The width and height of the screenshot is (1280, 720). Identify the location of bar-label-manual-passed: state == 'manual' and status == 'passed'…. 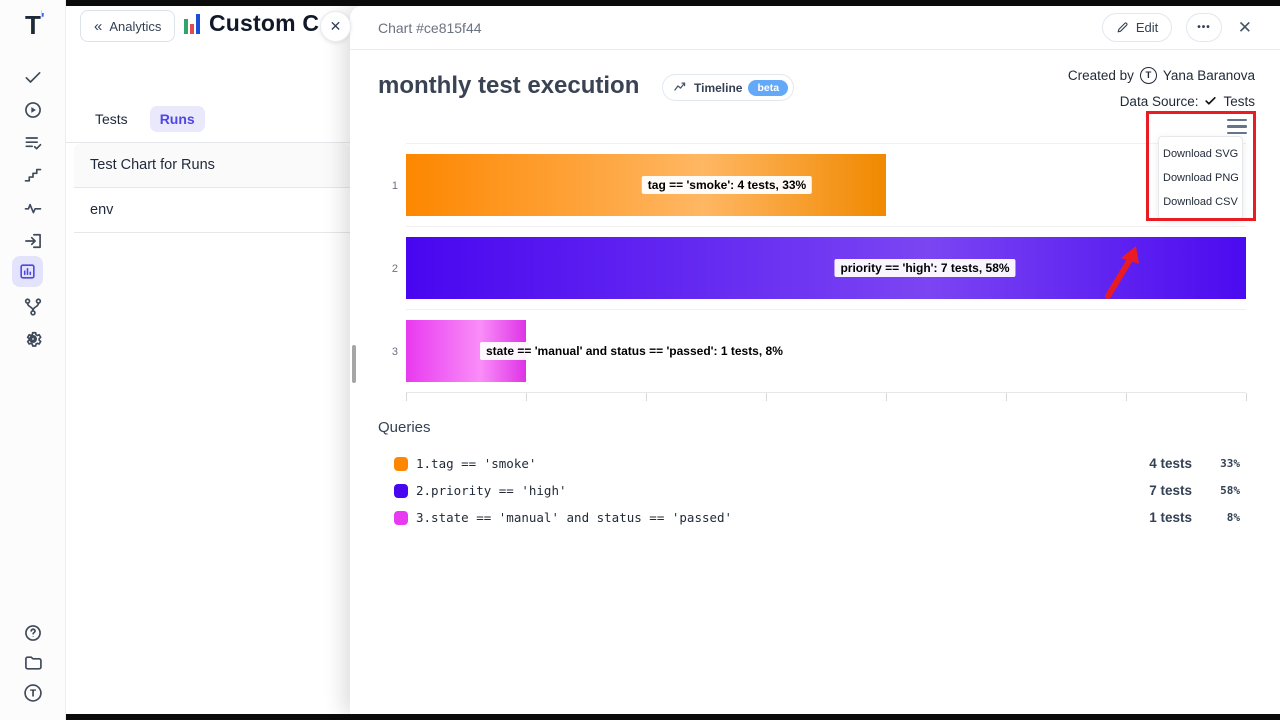
(634, 351).